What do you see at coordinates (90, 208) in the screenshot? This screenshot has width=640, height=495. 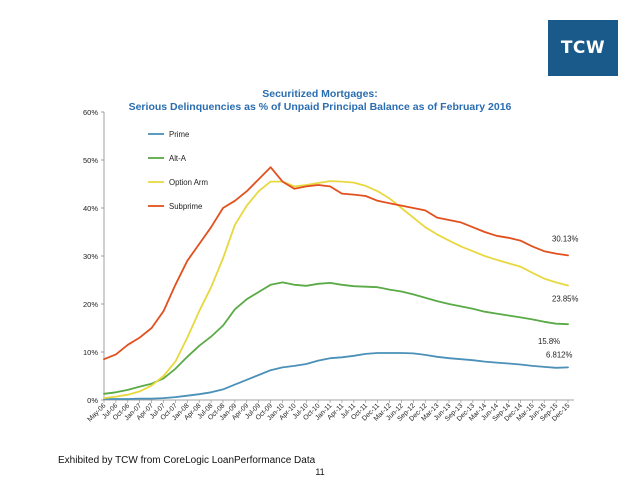 I see `y-tick-label: 40%` at bounding box center [90, 208].